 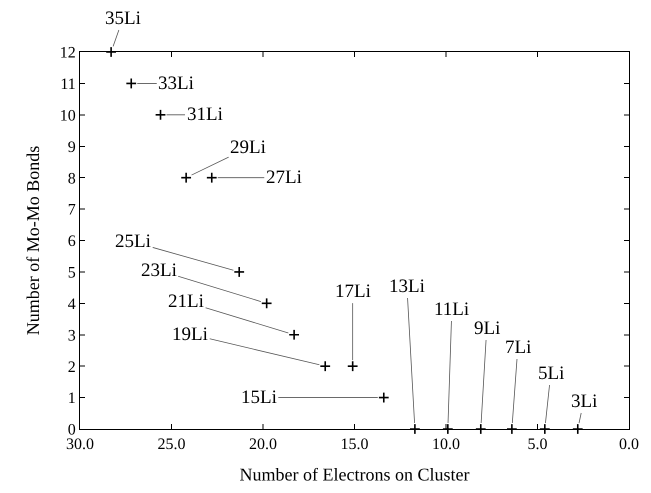 I want to click on annotation: 29Li, so click(x=248, y=147).